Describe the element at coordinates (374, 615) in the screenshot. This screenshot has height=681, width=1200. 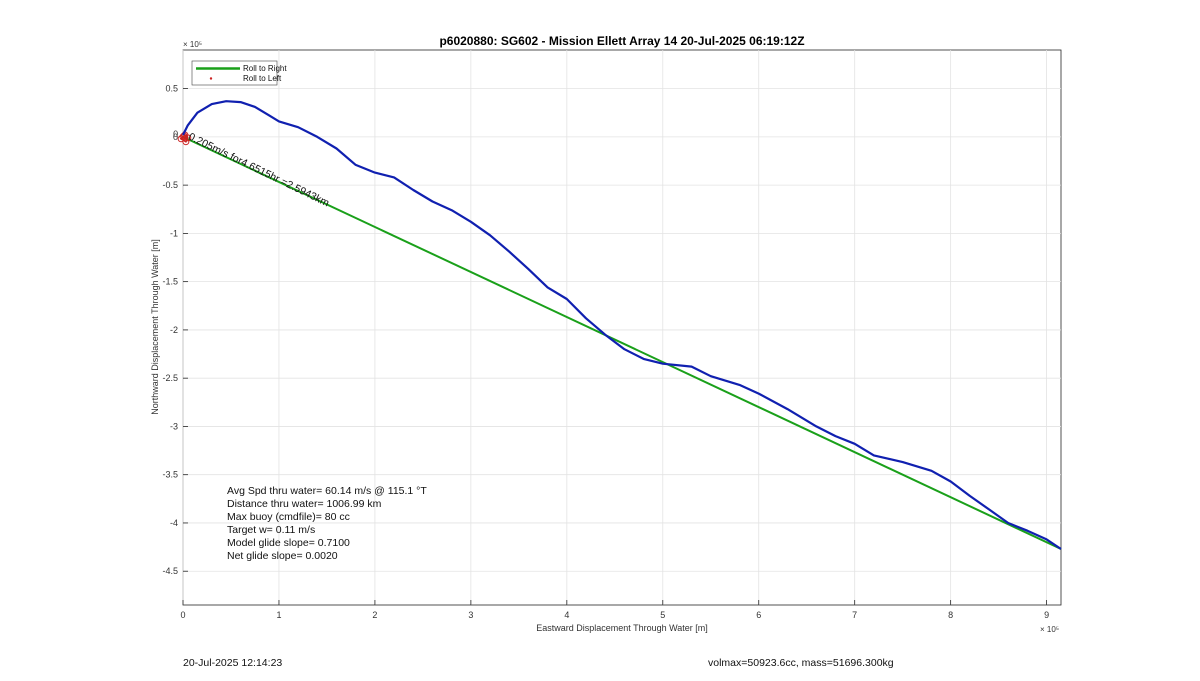
I see `x-tick-label: 2` at that location.